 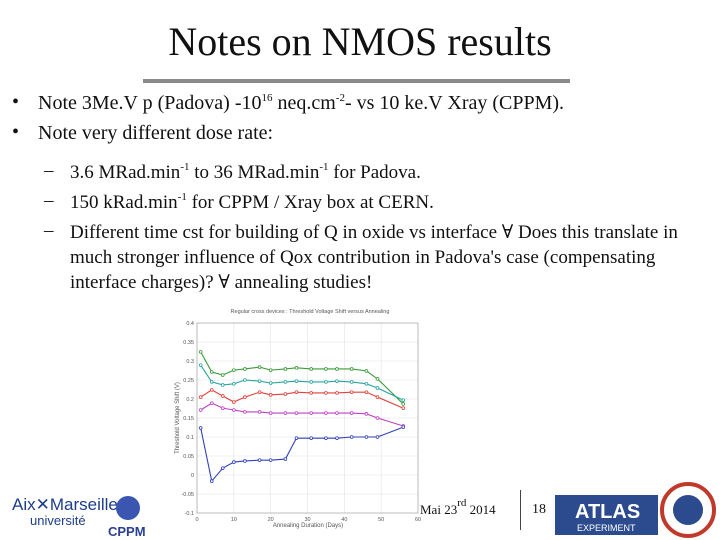 I want to click on text-run: neq.cm, so click(x=304, y=103).